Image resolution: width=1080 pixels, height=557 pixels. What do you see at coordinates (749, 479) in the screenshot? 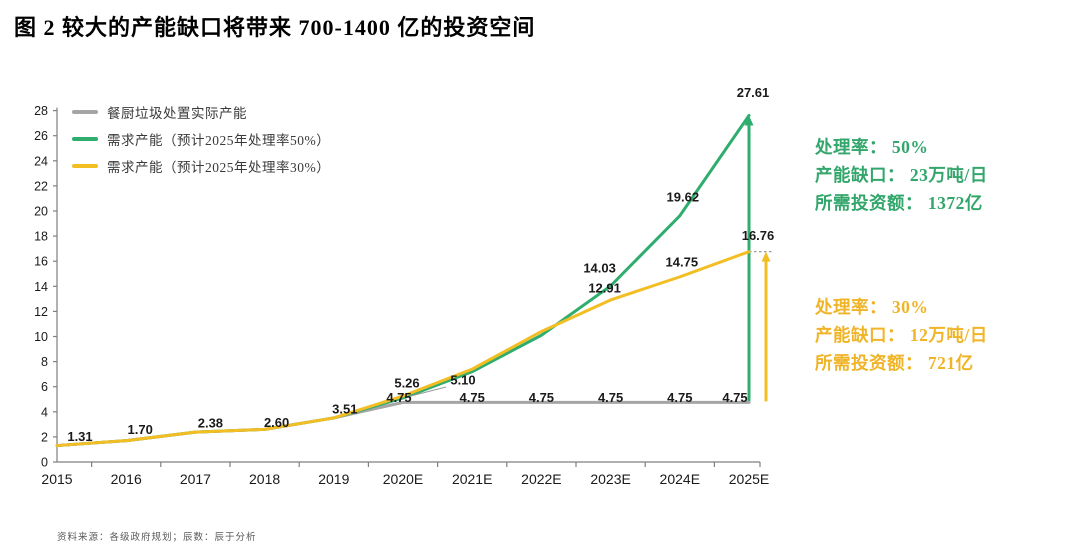
I see `x-tick-label: 2025E` at bounding box center [749, 479].